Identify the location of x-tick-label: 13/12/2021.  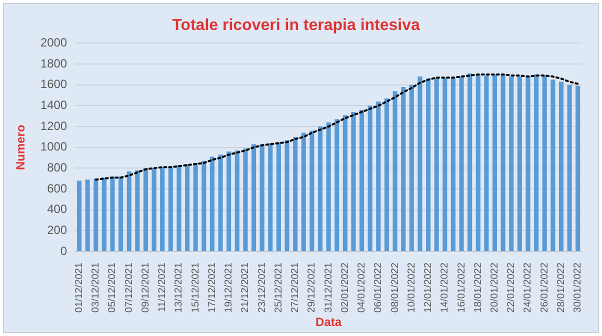
(179, 287).